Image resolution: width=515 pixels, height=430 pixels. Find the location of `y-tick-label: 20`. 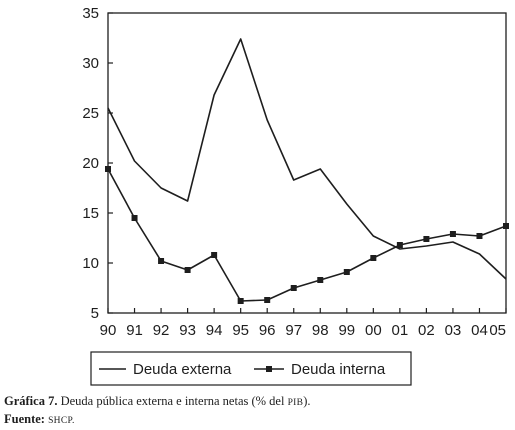

y-tick-label: 20 is located at coordinates (90, 163).